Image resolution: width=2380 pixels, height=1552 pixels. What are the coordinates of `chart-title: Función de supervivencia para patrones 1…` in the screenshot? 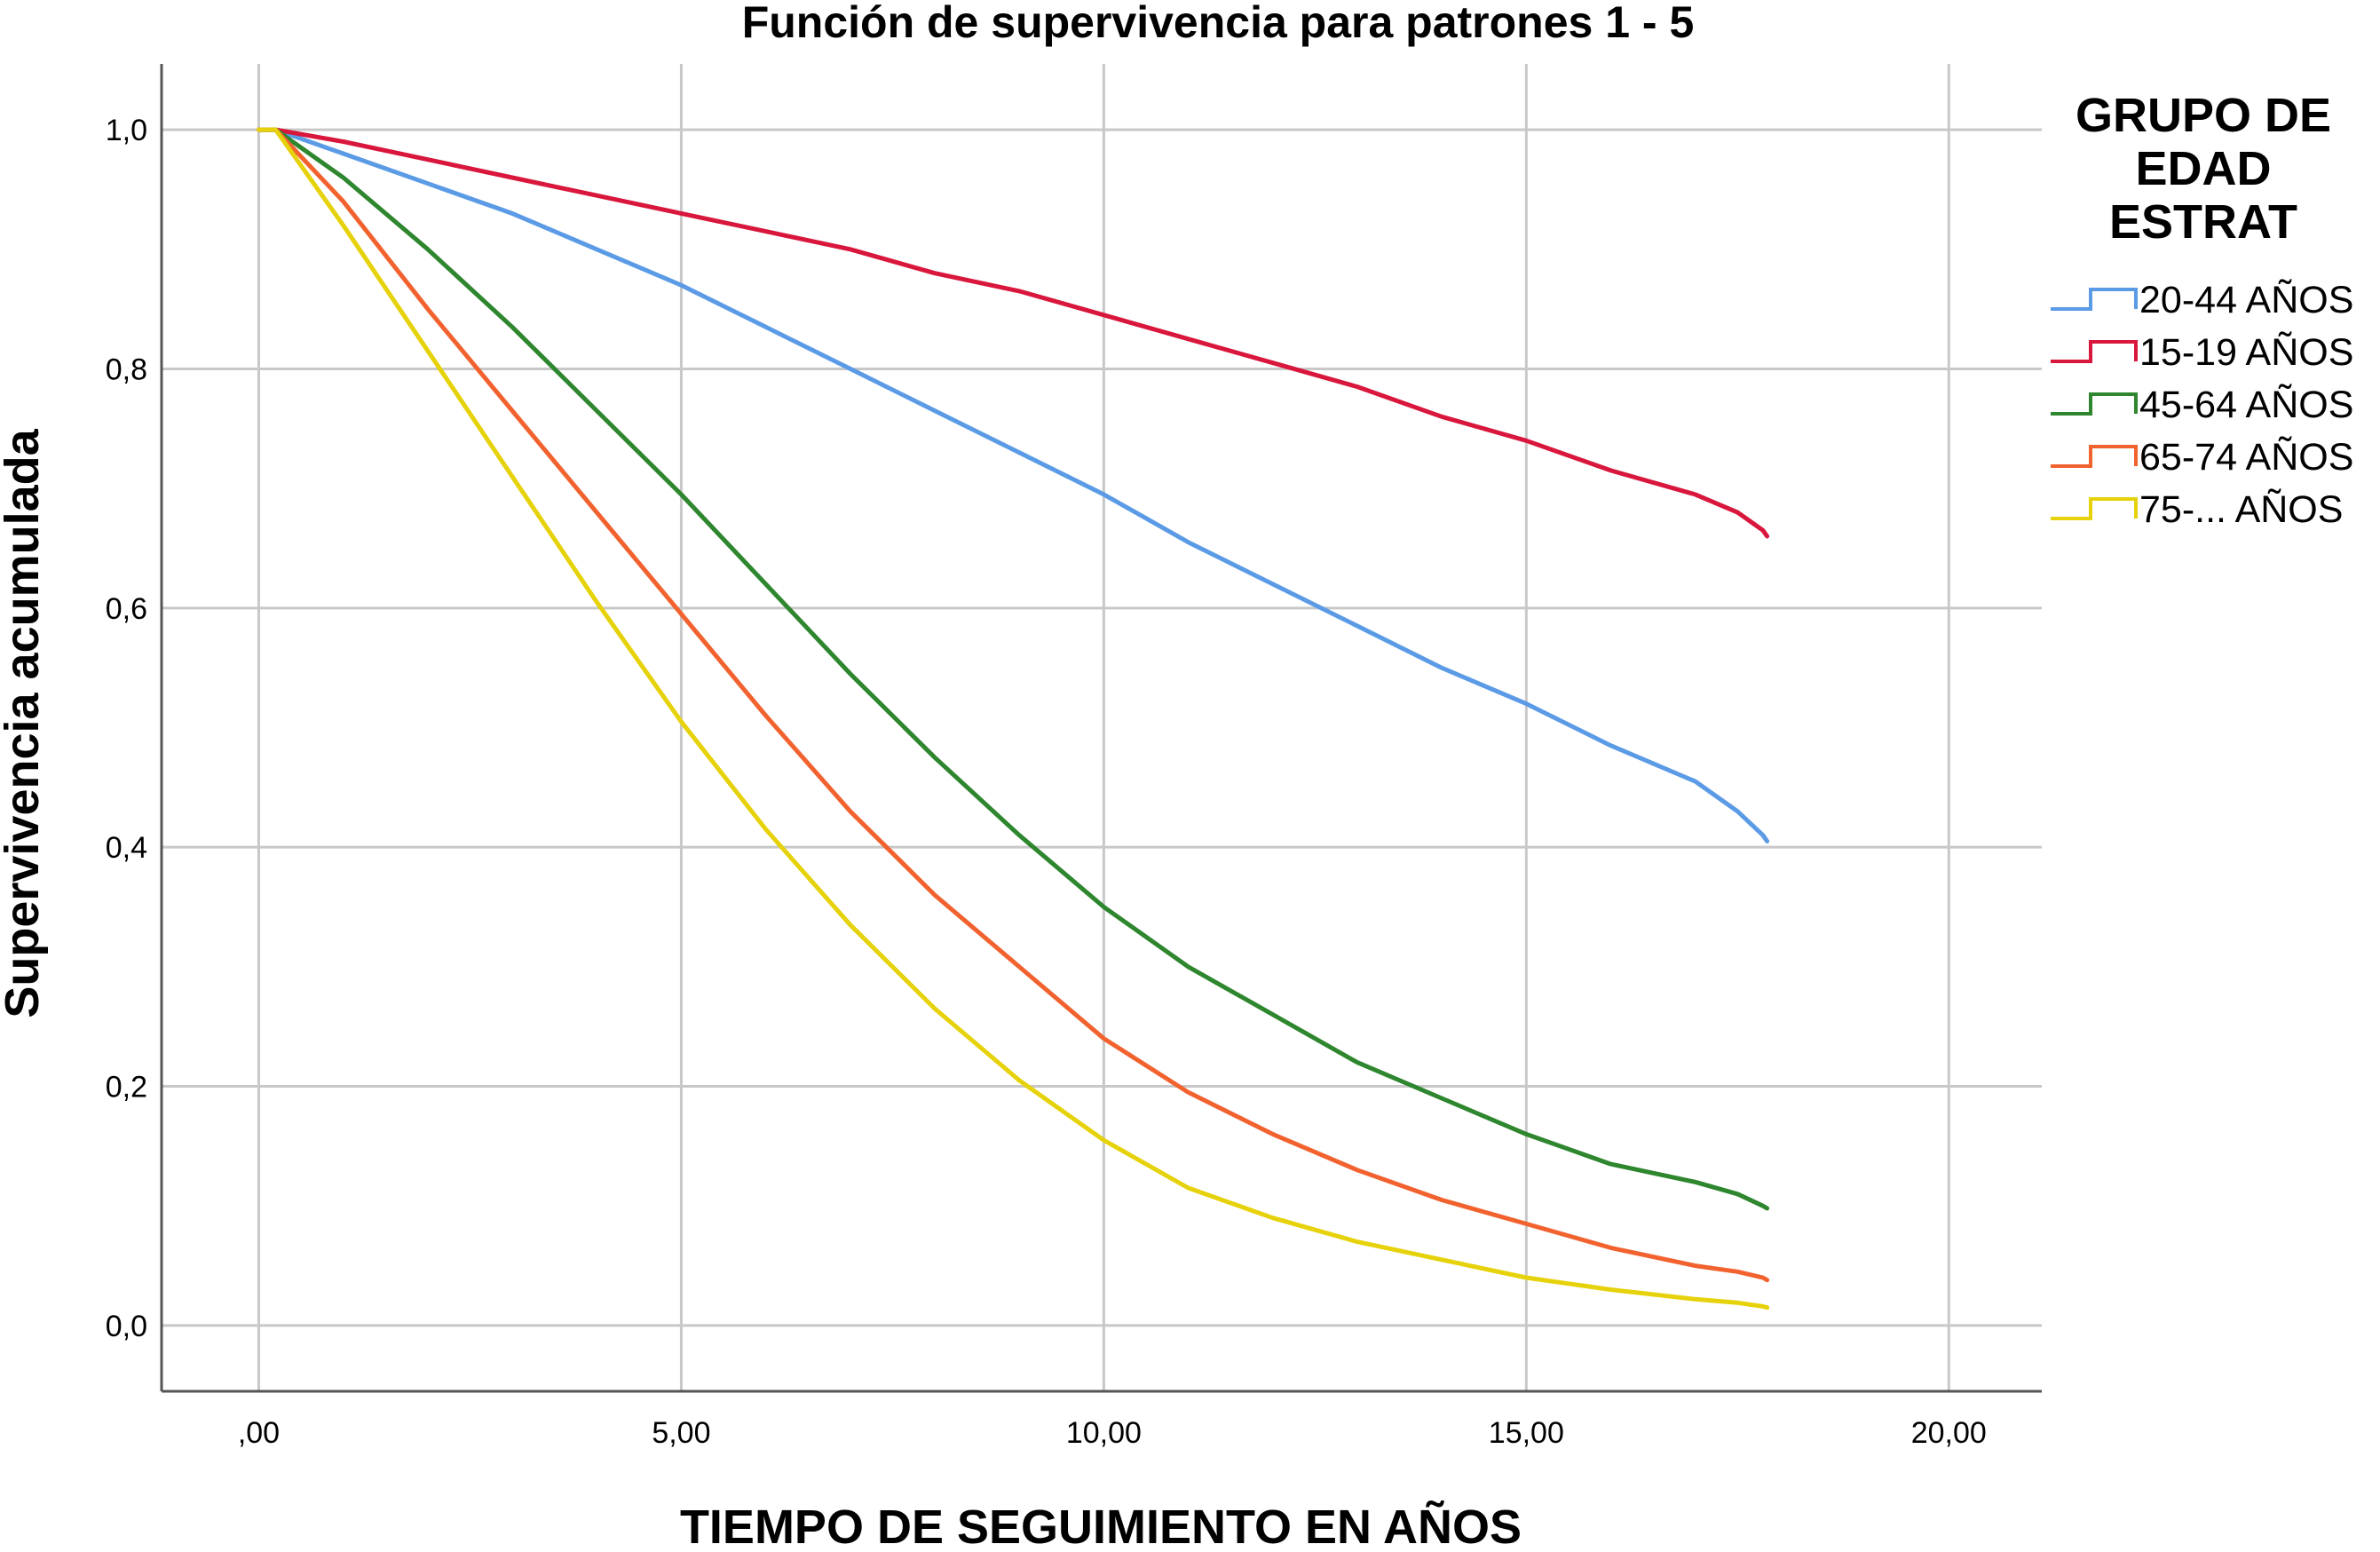 It's located at (1218, 23).